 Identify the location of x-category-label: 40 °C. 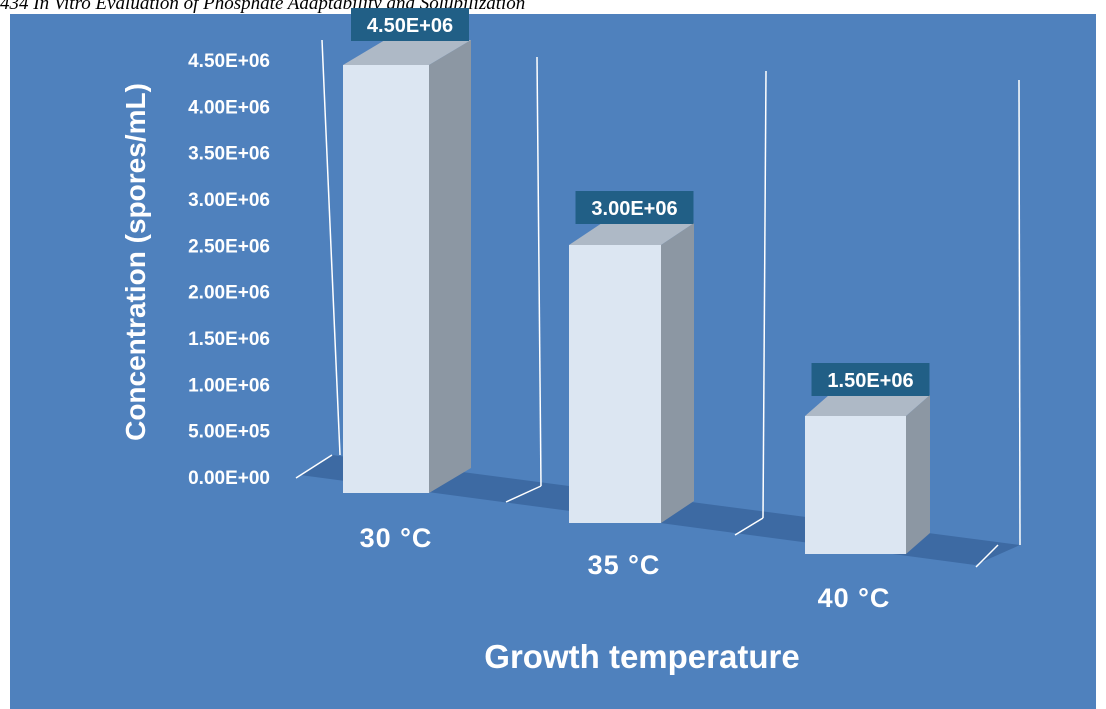
(854, 598).